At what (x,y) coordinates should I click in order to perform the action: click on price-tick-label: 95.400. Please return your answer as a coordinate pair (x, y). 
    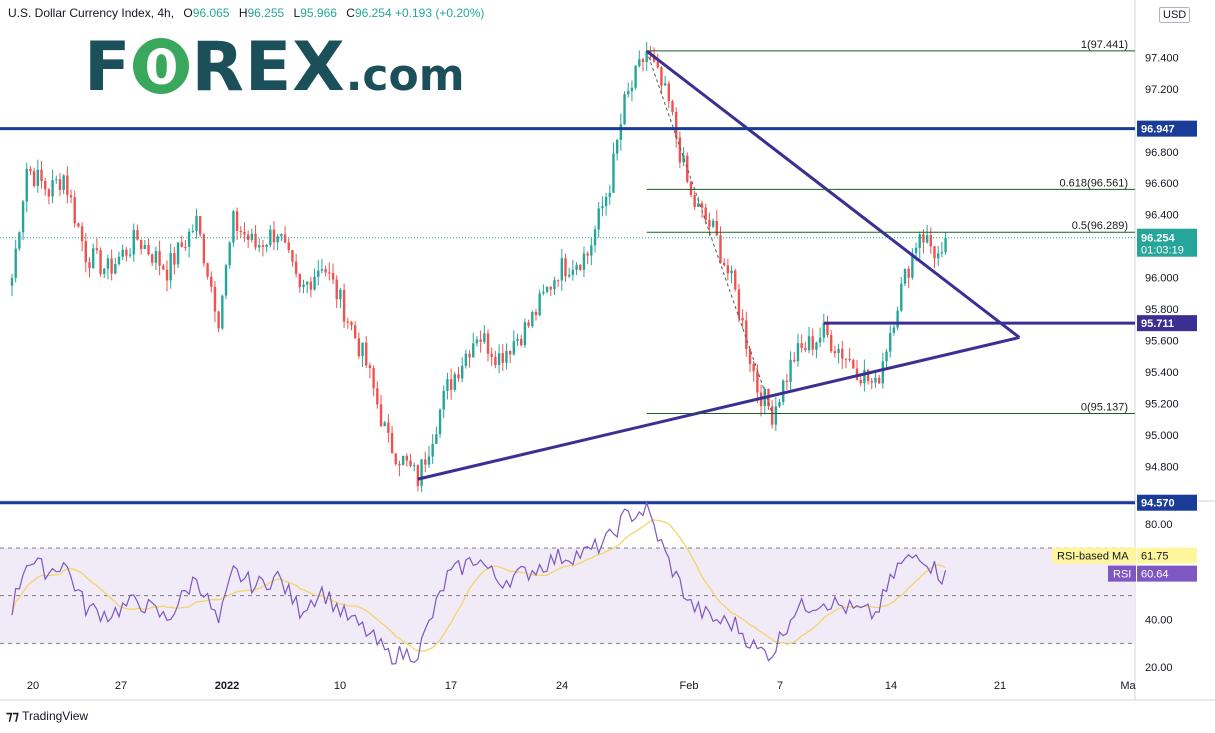
    Looking at the image, I should click on (1162, 373).